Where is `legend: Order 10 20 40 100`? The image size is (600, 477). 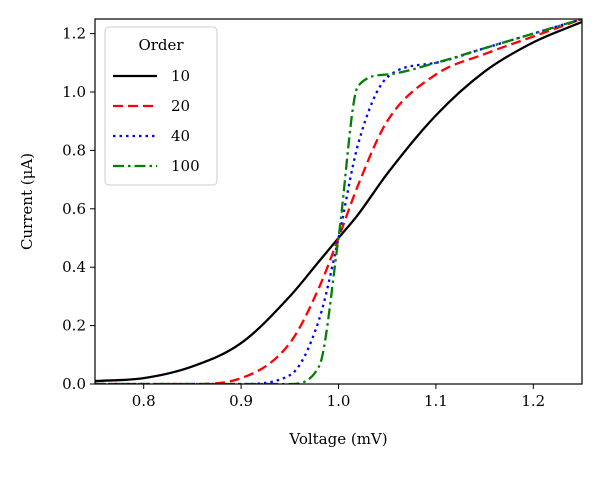 legend: Order 10 20 40 100 is located at coordinates (161, 106).